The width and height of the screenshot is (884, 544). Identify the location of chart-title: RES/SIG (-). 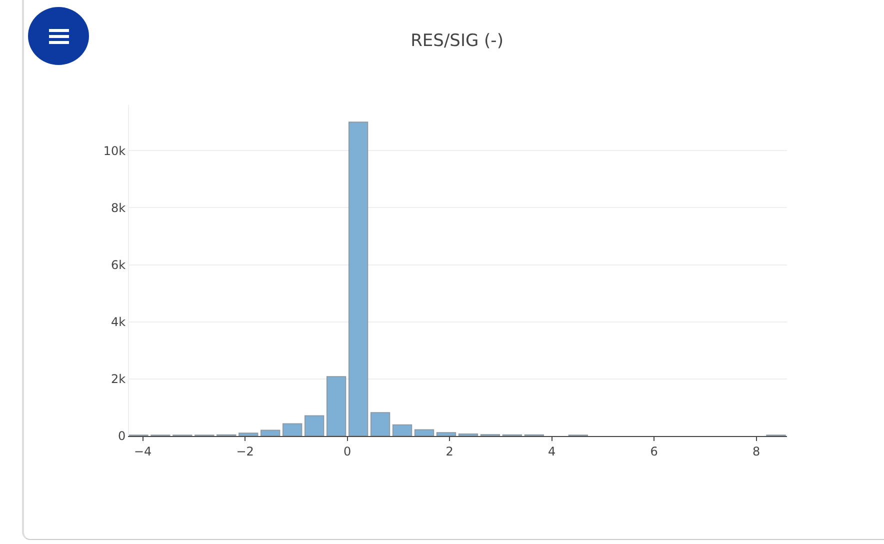
(457, 40).